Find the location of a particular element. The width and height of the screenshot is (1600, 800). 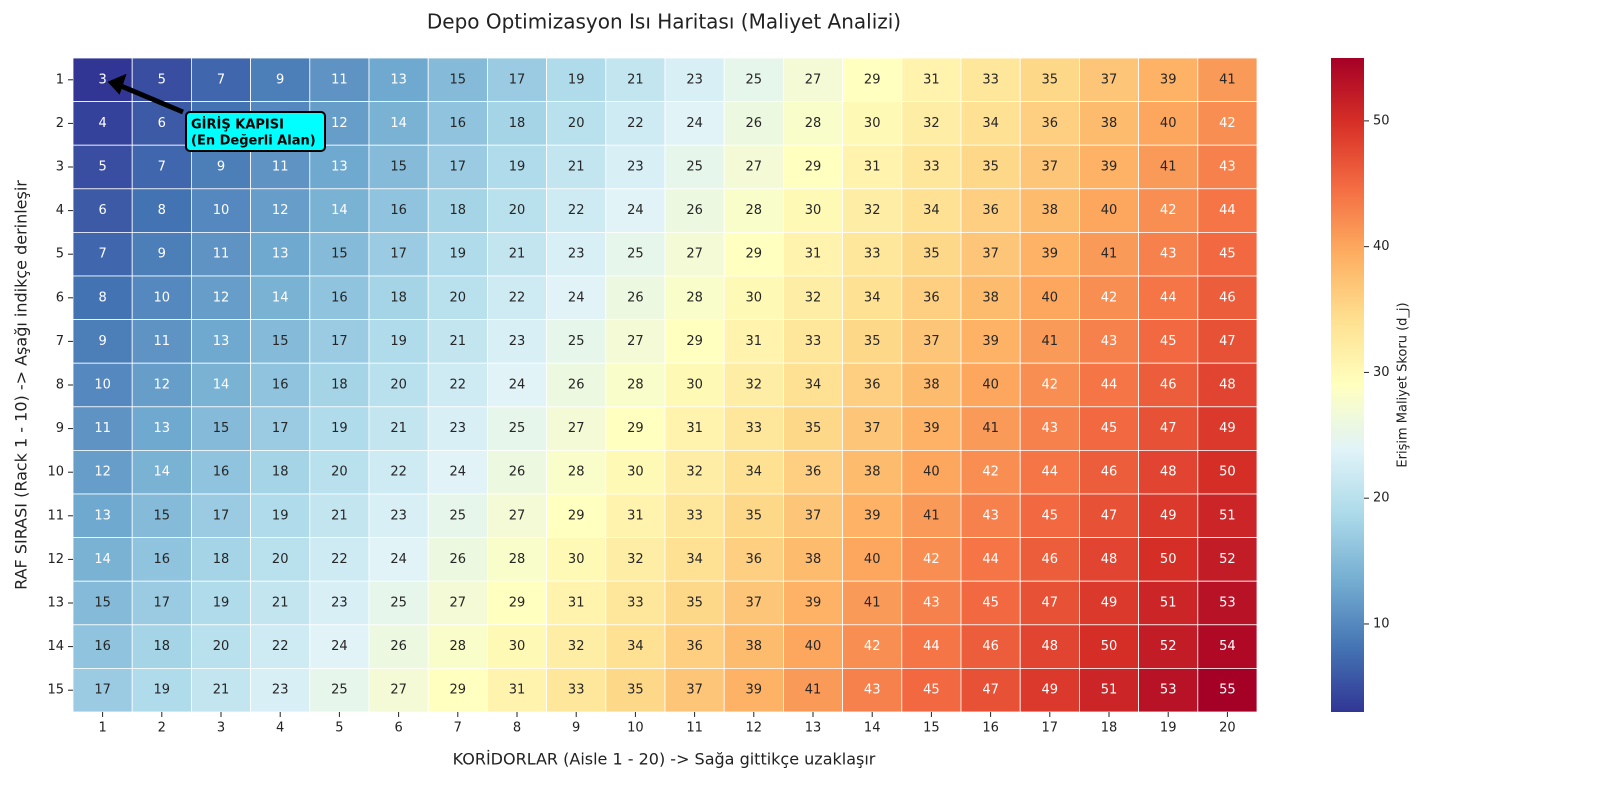

cell-label: 22 is located at coordinates (458, 385).